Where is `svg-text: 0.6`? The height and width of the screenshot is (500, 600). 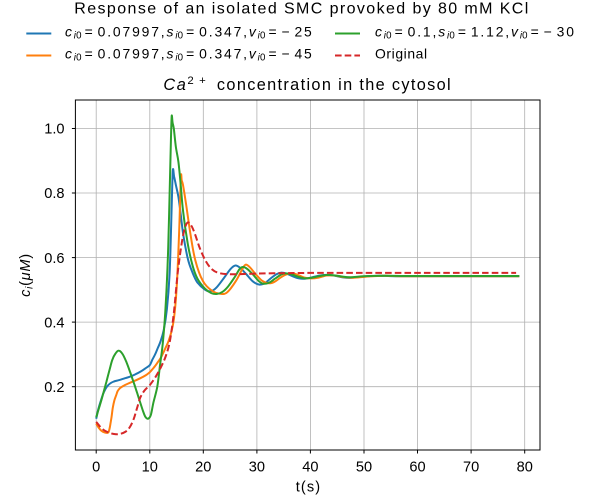
svg-text: 0.6 is located at coordinates (54, 259).